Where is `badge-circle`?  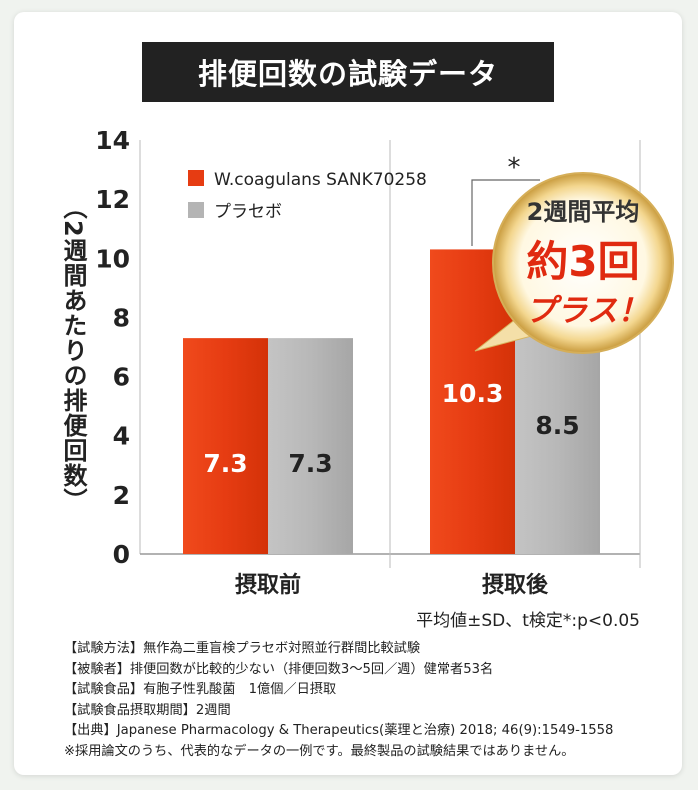
badge-circle is located at coordinates (583, 263).